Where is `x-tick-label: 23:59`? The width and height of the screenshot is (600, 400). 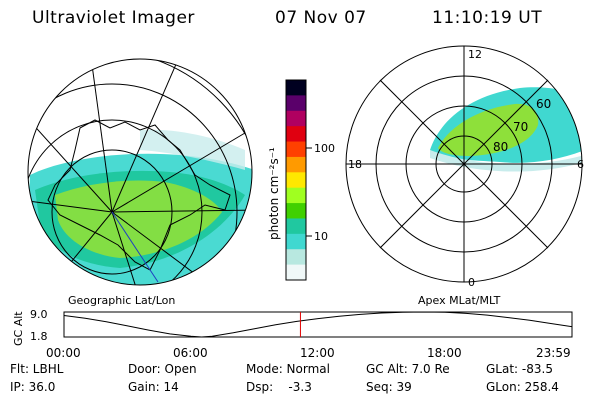
x-tick-label: 23:59 is located at coordinates (553, 353).